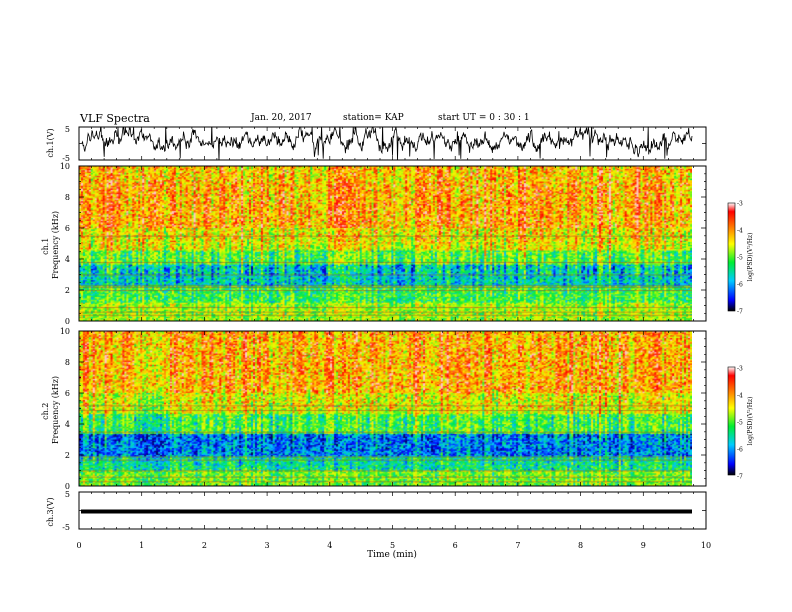  Describe the element at coordinates (731, 257) in the screenshot. I see `ch1-colorbar-gradient` at that location.